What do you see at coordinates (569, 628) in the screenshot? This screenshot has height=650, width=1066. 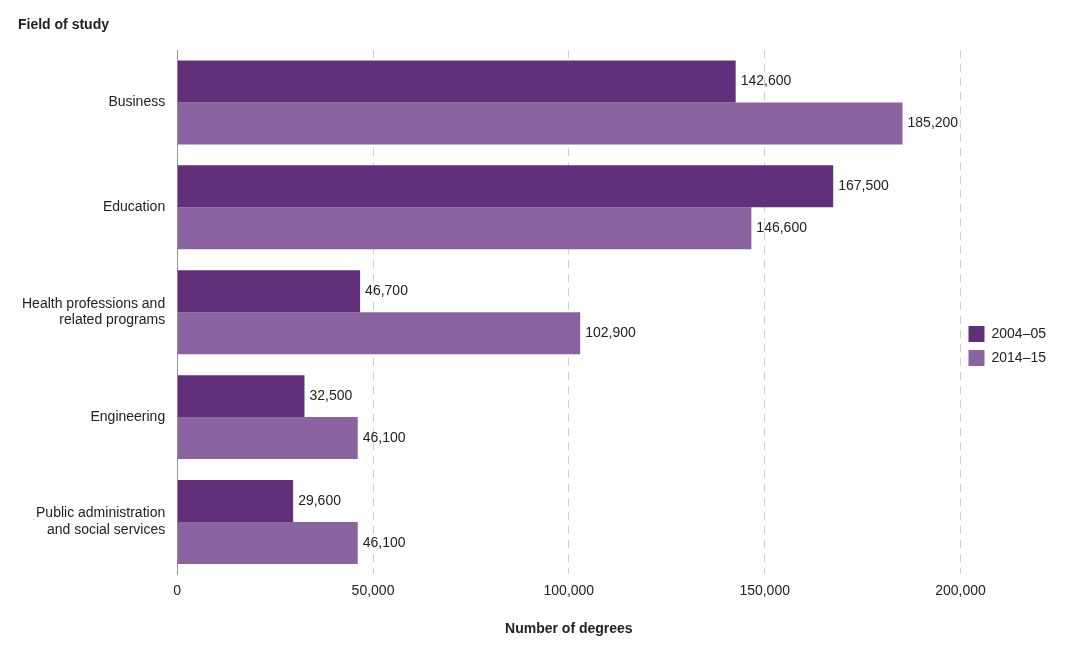 I see `x-axis-title: Number of degrees` at bounding box center [569, 628].